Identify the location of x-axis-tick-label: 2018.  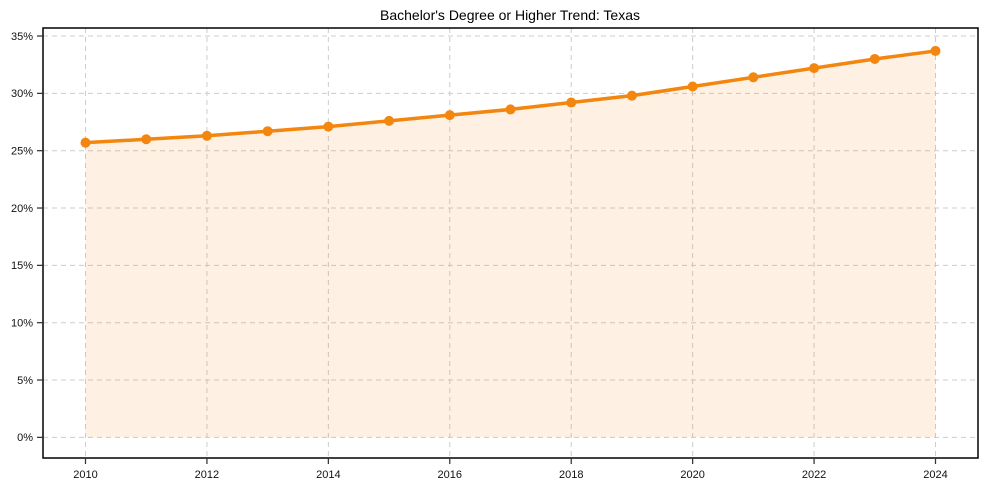
(571, 475).